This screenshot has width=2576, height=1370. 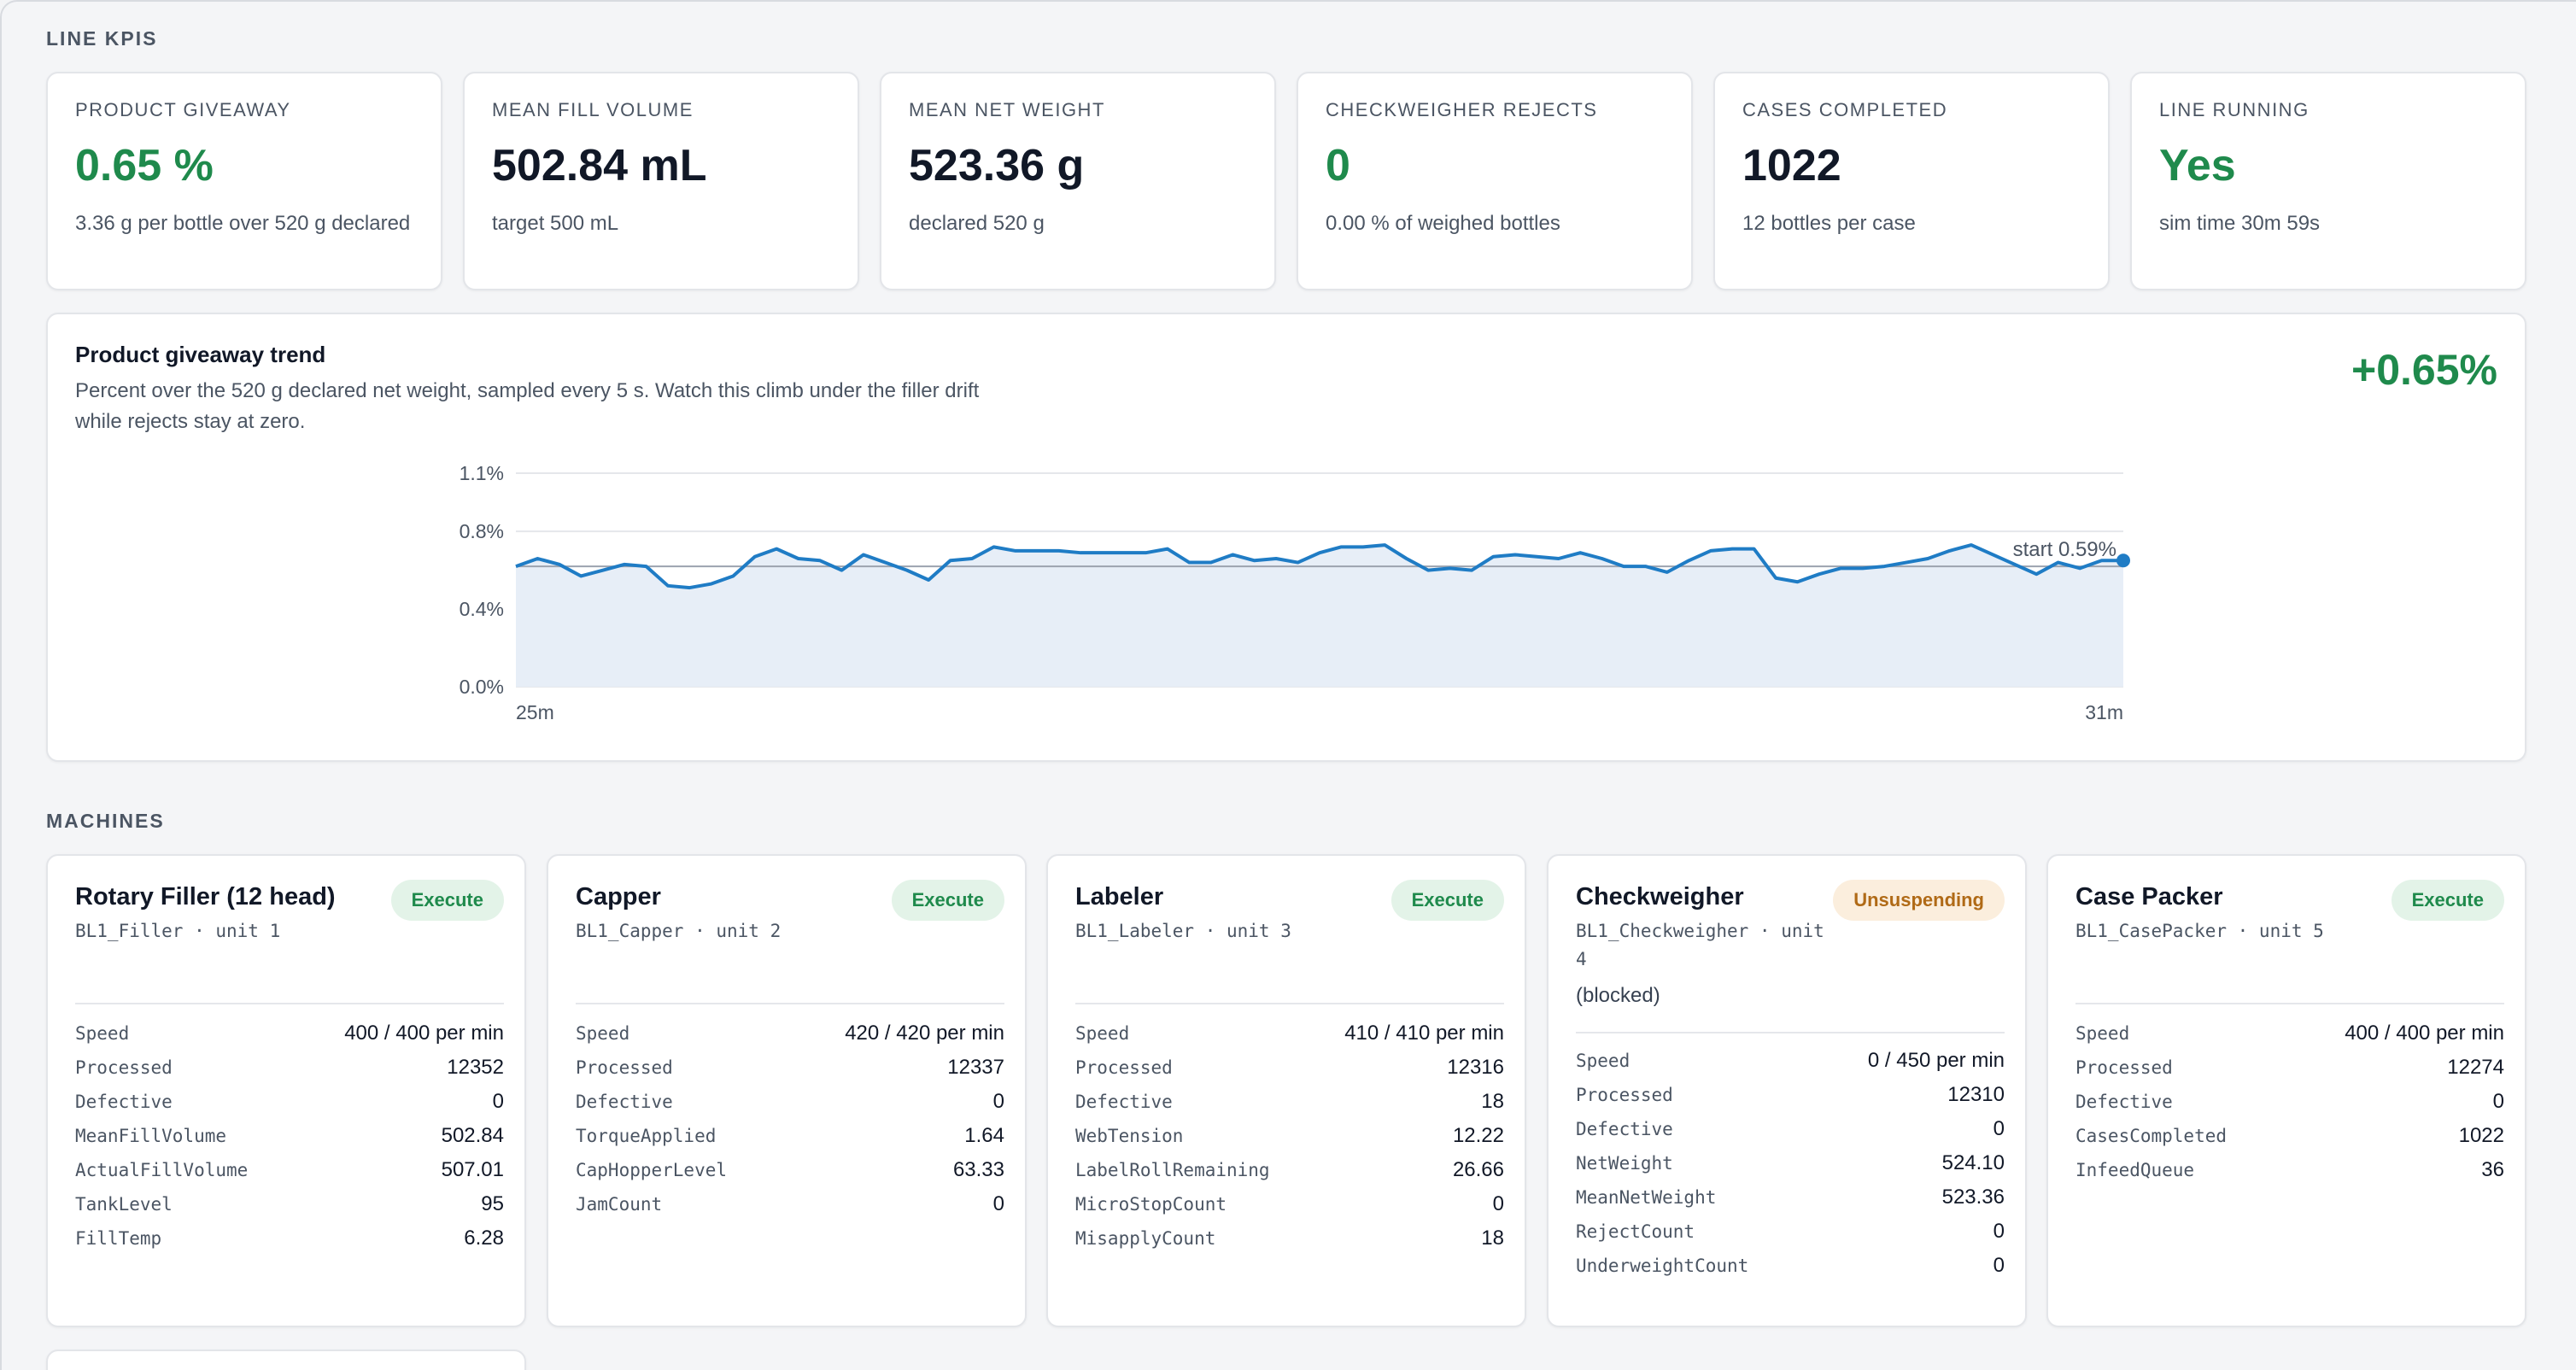 I want to click on metric-row: InfeedQueue 36, so click(x=2289, y=1170).